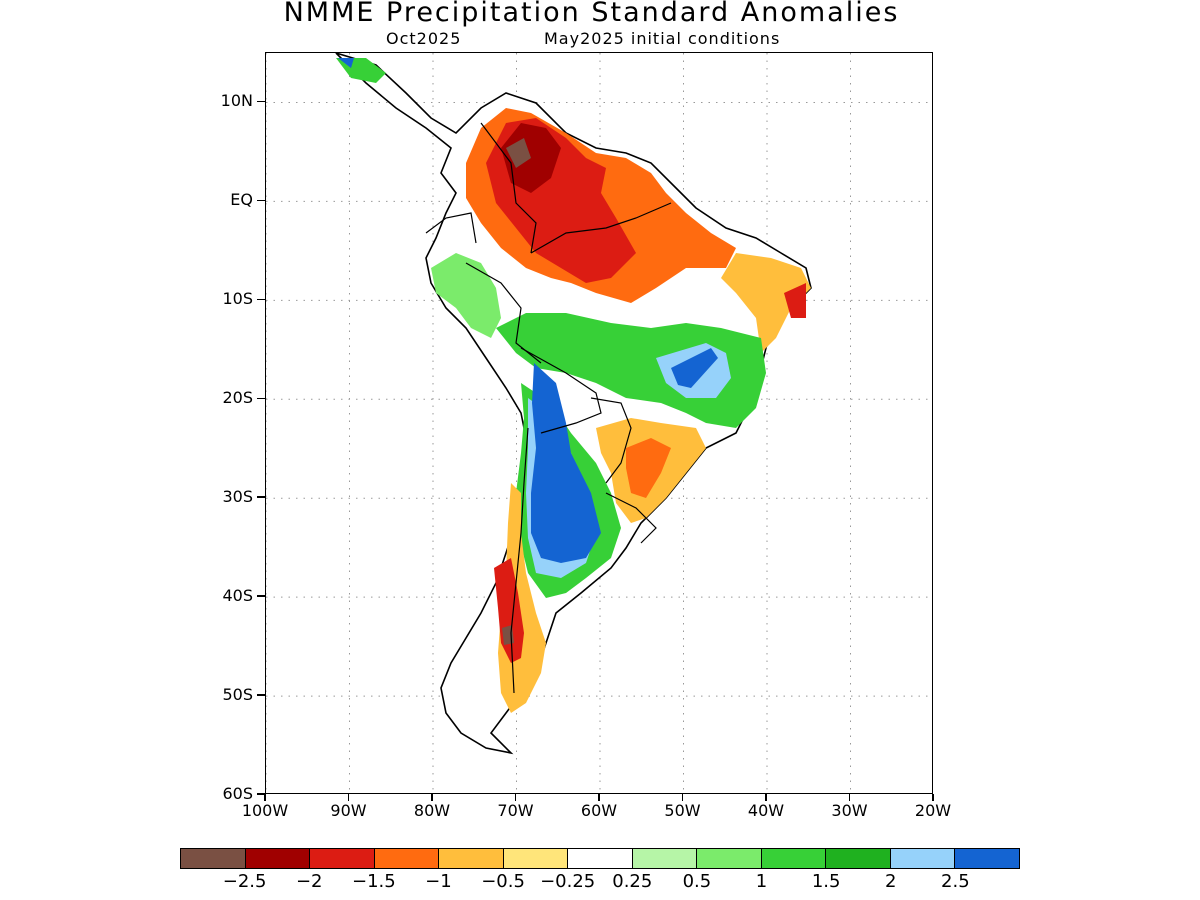 The image size is (1200, 900). What do you see at coordinates (309, 881) in the screenshot?
I see `colorbar-label-1: −2` at bounding box center [309, 881].